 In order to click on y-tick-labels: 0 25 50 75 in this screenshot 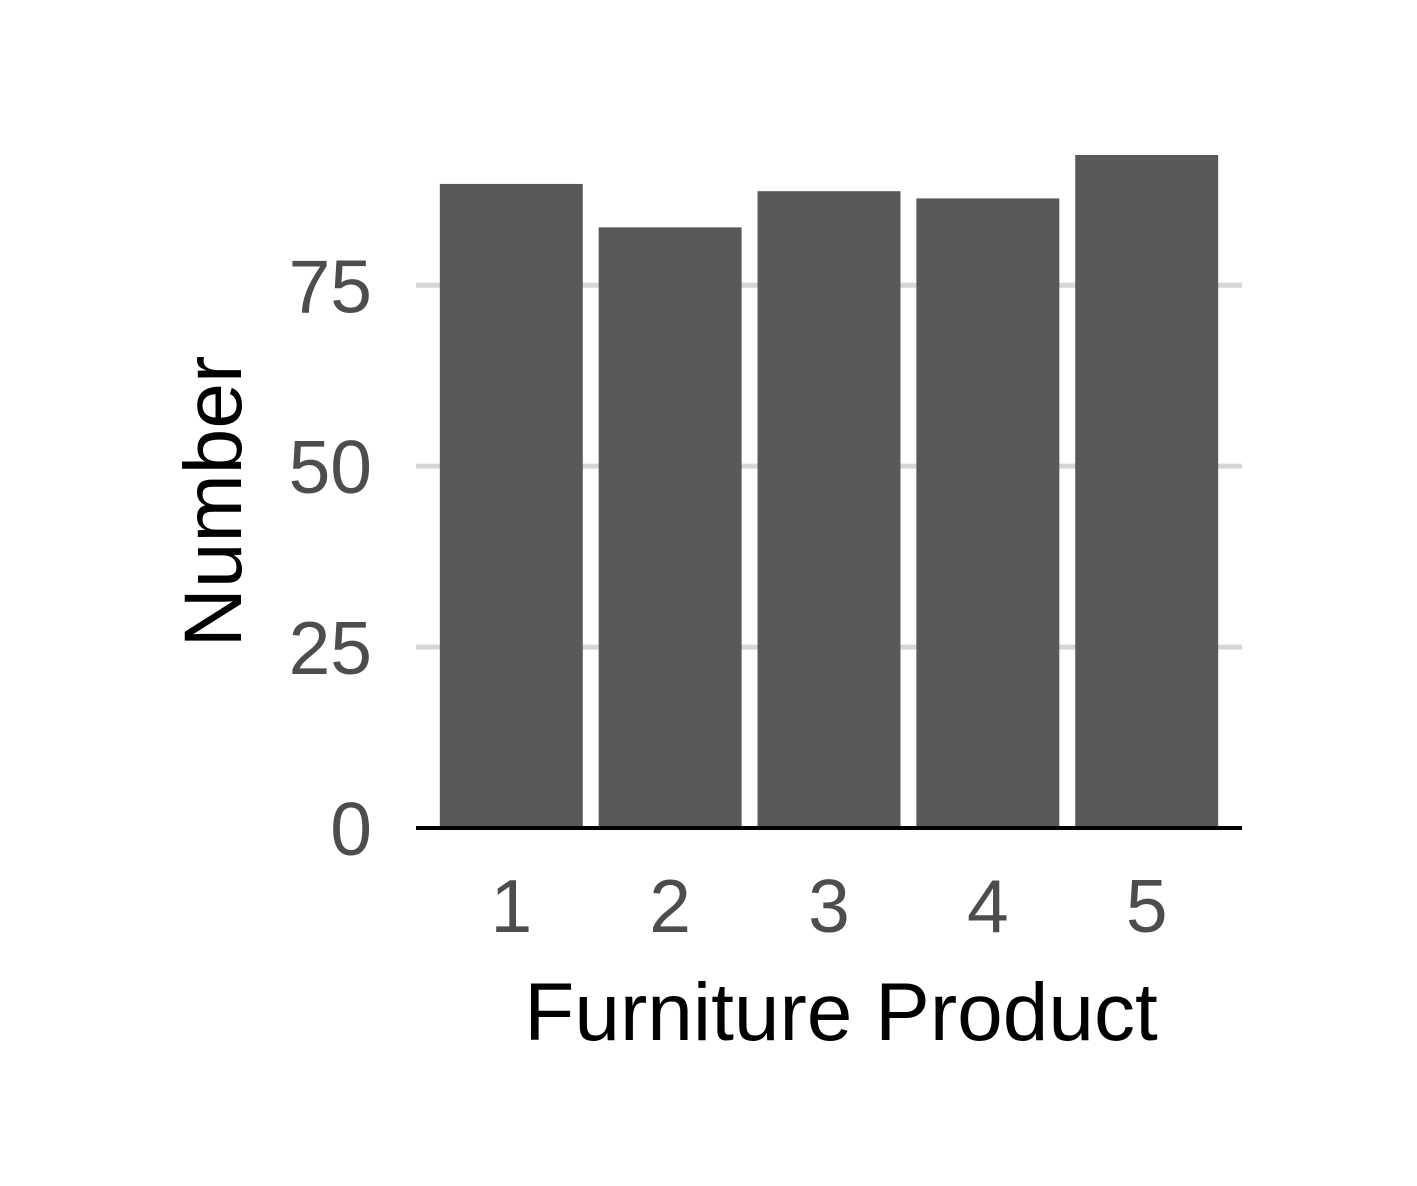, I will do `click(330, 557)`.